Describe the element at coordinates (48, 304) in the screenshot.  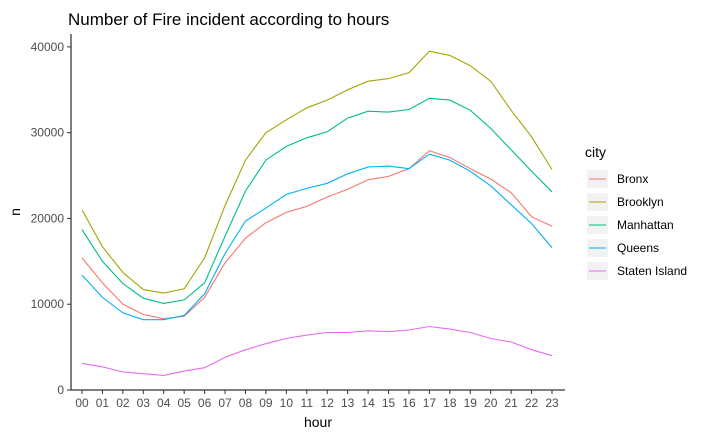
I see `y-tick-label: 10000` at that location.